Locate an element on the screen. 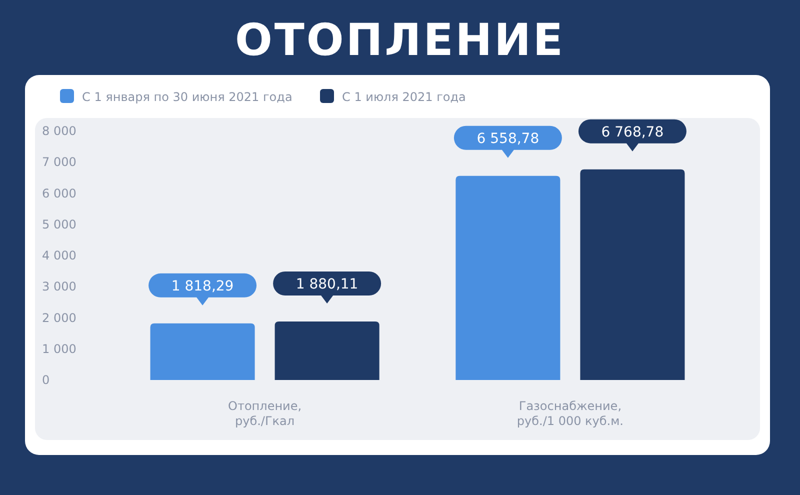 The height and width of the screenshot is (495, 800). legend-label: С 1 января по 30 июня 2021 года is located at coordinates (187, 97).